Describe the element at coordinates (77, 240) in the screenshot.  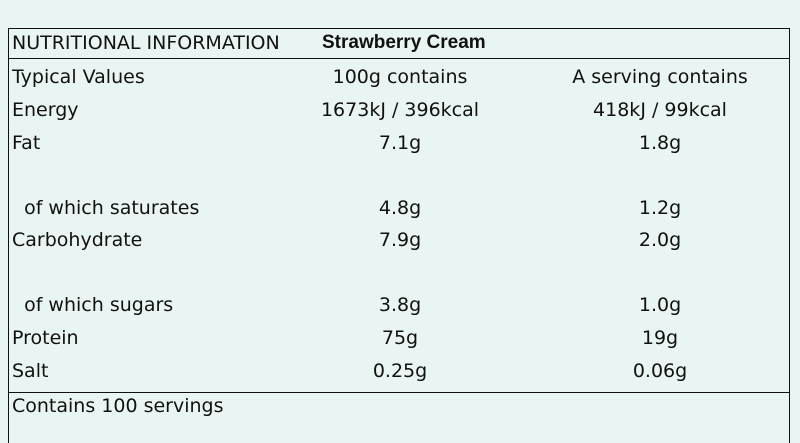
I see `row-label: Carbohydrate` at that location.